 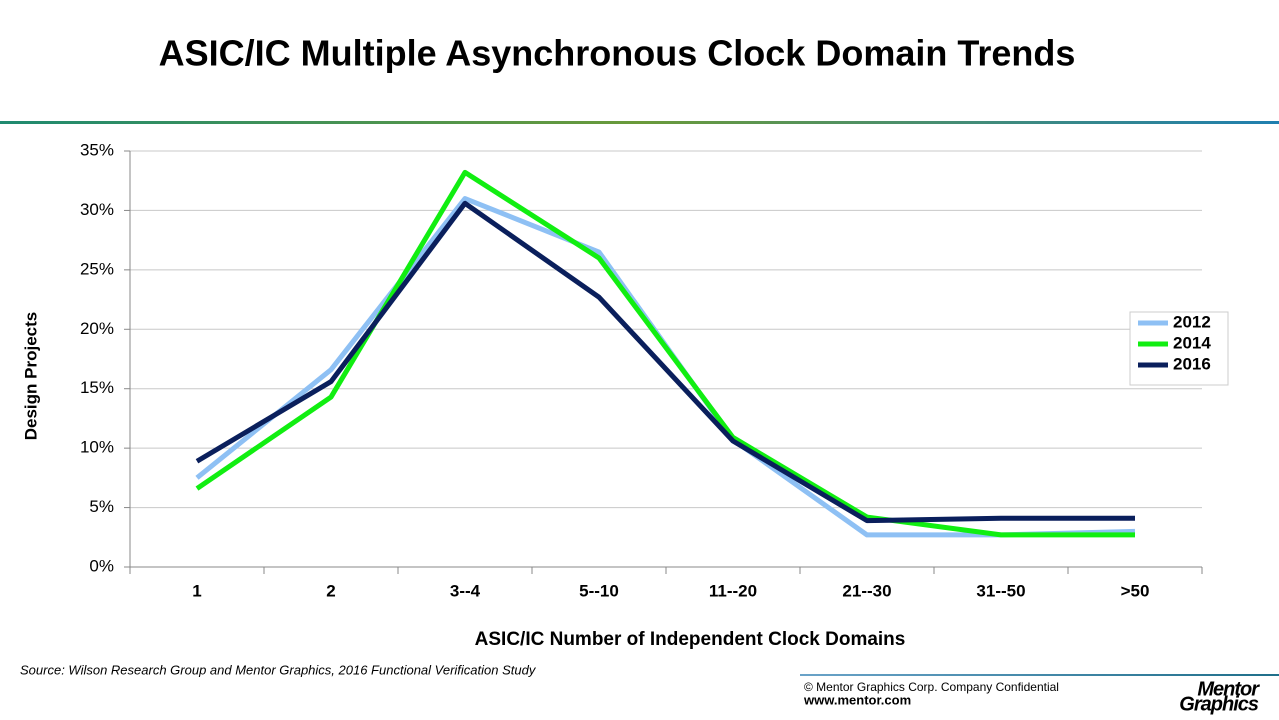 I want to click on y-tick-label: 0%, so click(x=101, y=565).